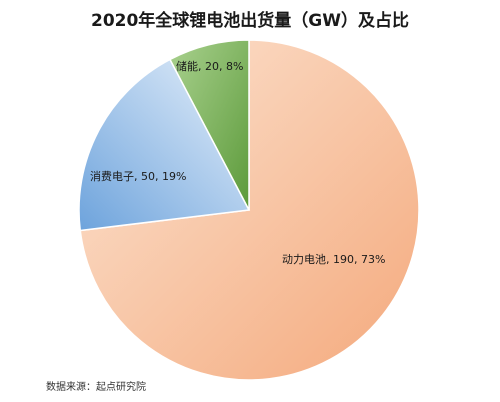 The width and height of the screenshot is (500, 402). I want to click on slice-consumer-electronics, so click(164, 145).